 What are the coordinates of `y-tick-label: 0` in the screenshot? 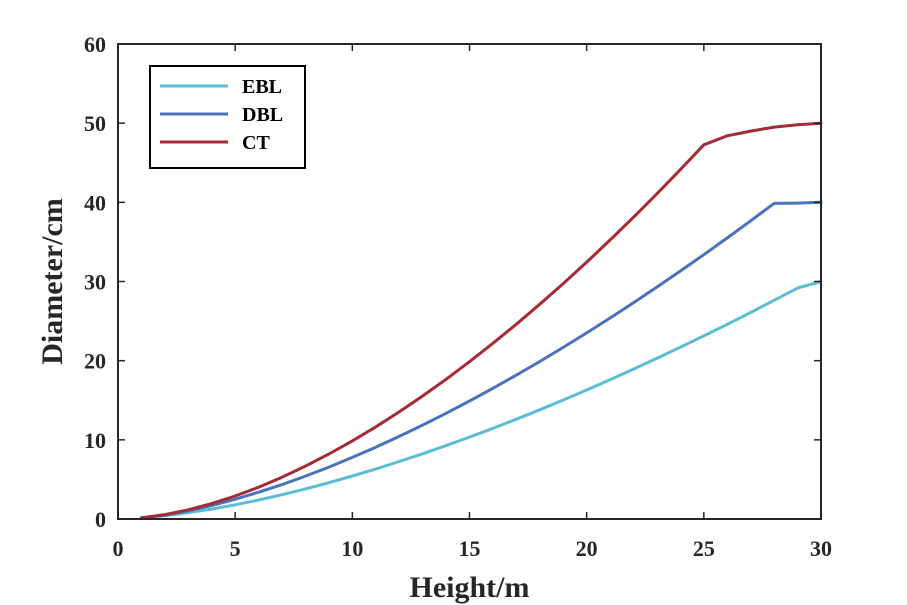 It's located at (100, 519).